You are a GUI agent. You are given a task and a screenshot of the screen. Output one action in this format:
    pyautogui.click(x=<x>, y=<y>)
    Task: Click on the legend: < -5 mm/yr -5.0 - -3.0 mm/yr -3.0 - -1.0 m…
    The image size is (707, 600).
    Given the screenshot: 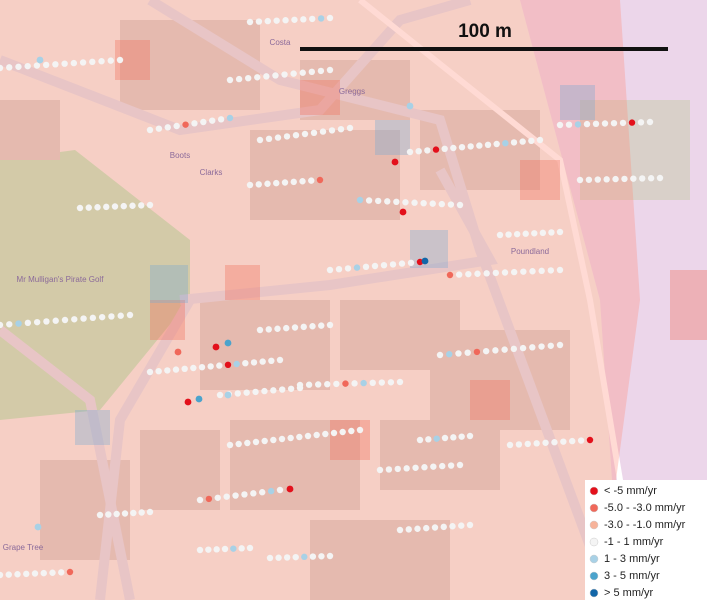 What is the action you would take?
    pyautogui.click(x=637, y=542)
    